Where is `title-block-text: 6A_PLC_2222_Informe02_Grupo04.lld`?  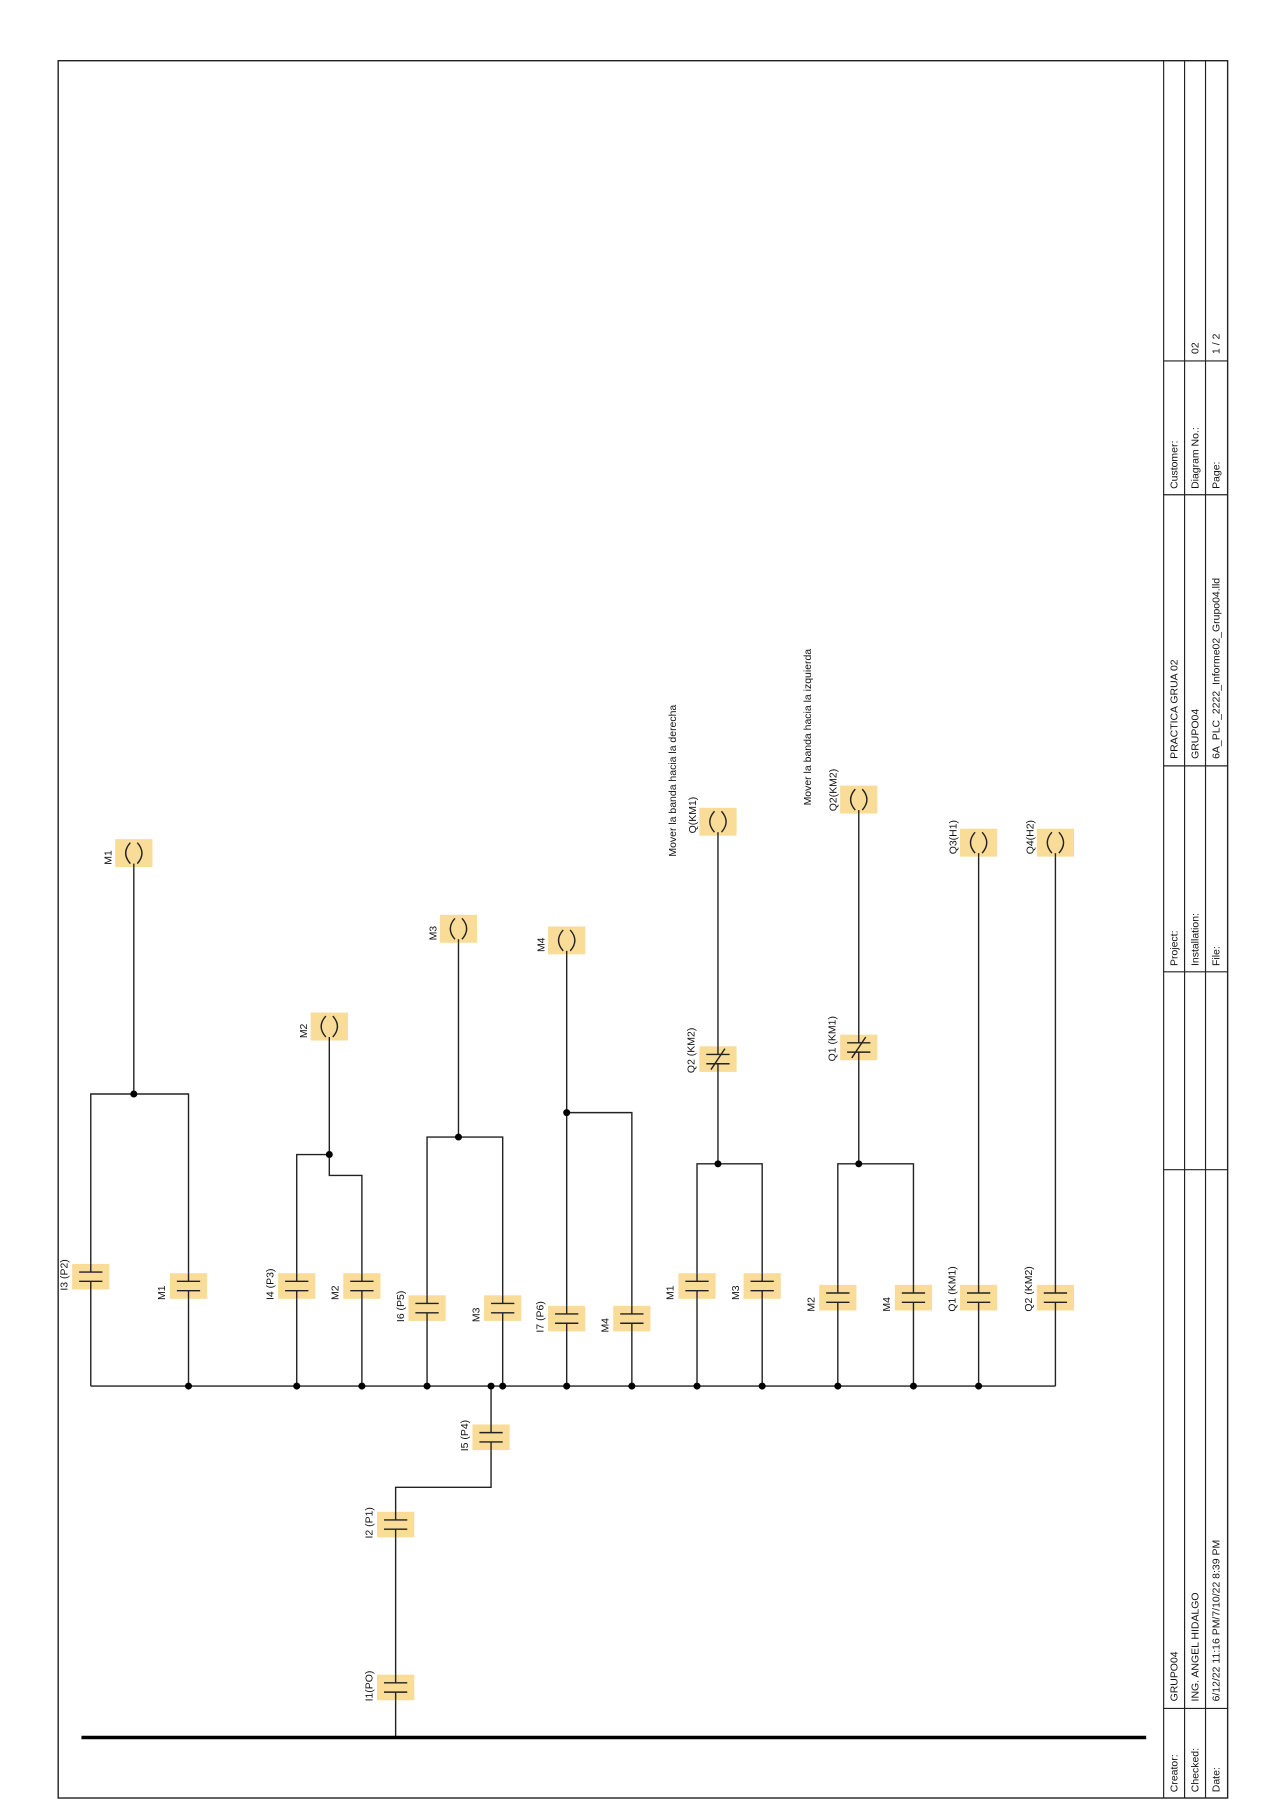
title-block-text: 6A_PLC_2222_Informe02_Grupo04.lld is located at coordinates (1216, 668).